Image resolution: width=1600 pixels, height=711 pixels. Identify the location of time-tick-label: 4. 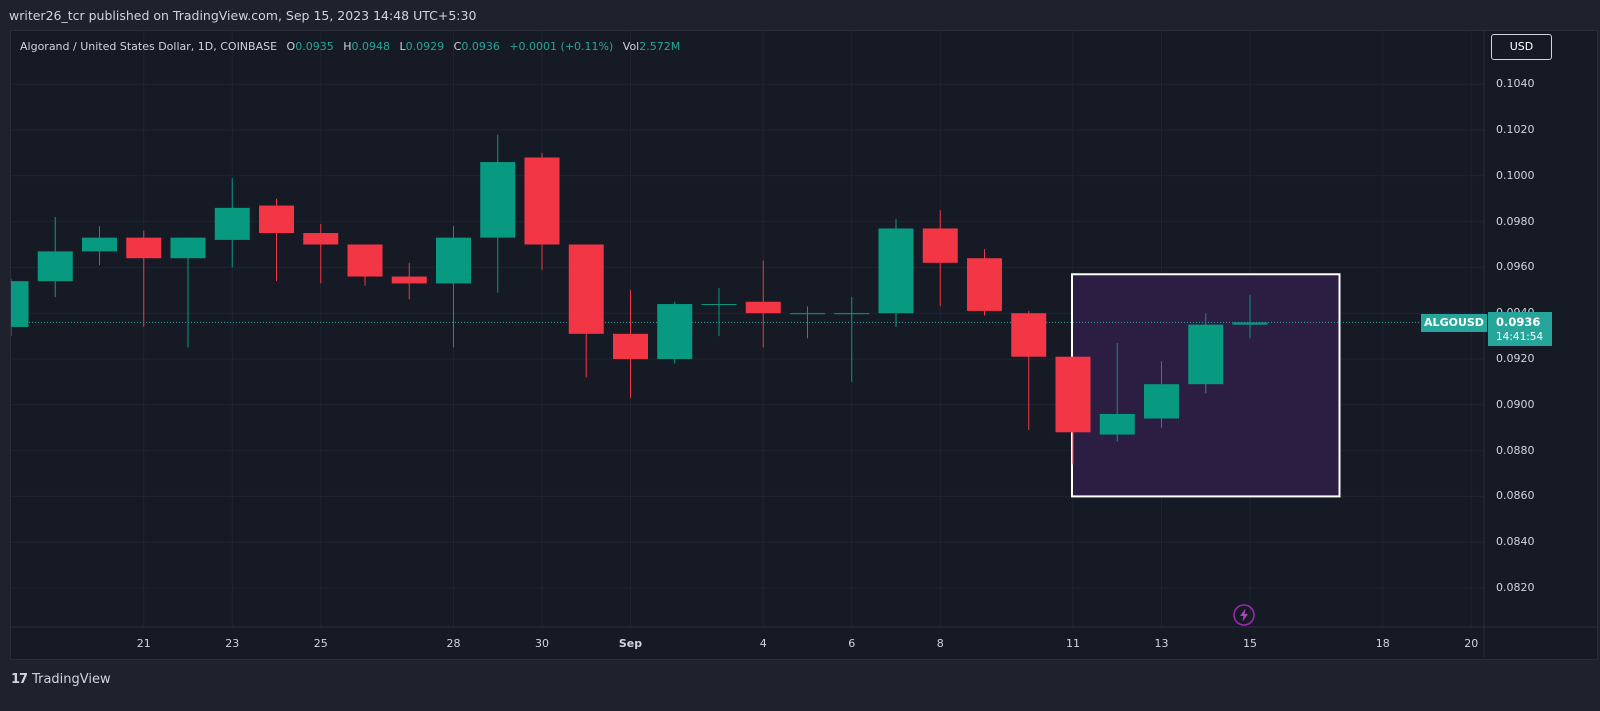
(763, 643).